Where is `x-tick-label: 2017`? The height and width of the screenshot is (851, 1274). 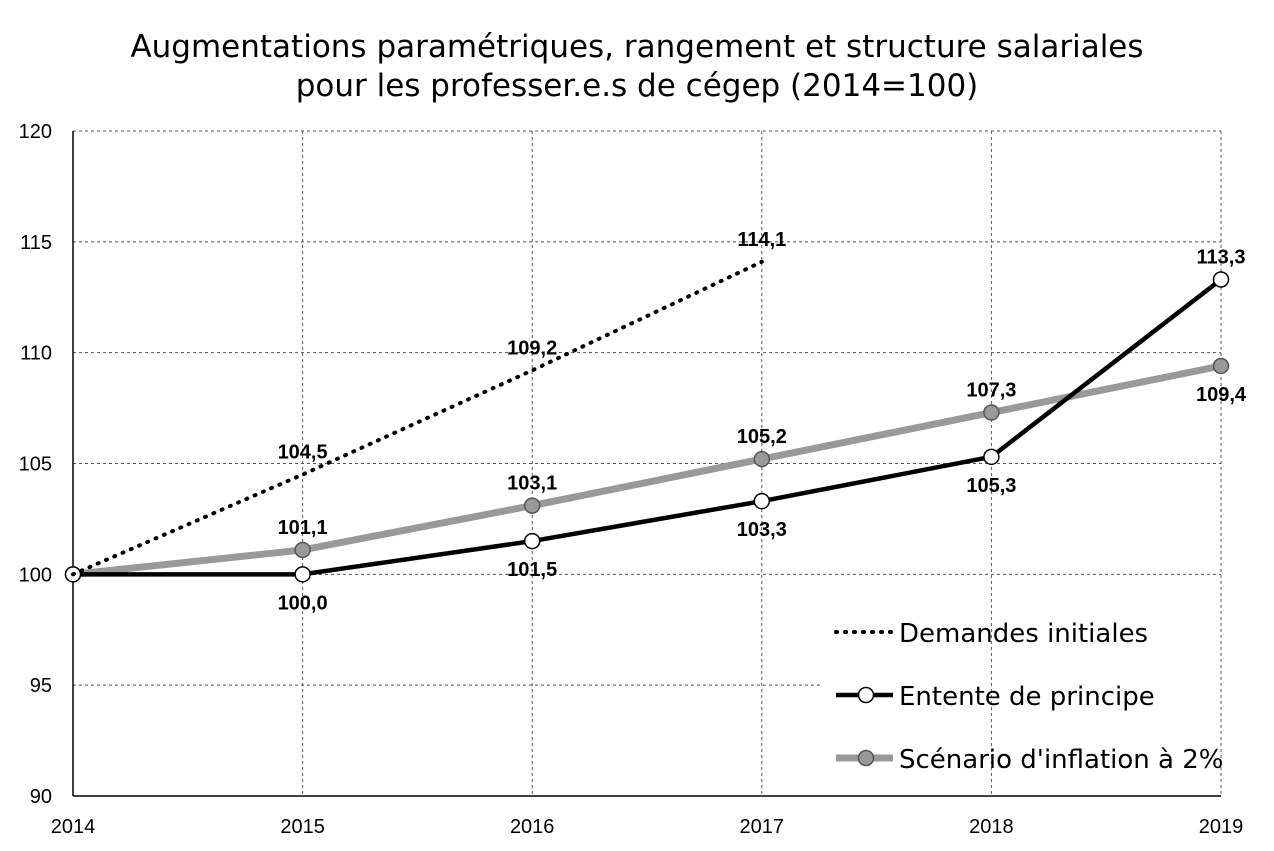
x-tick-label: 2017 is located at coordinates (762, 827).